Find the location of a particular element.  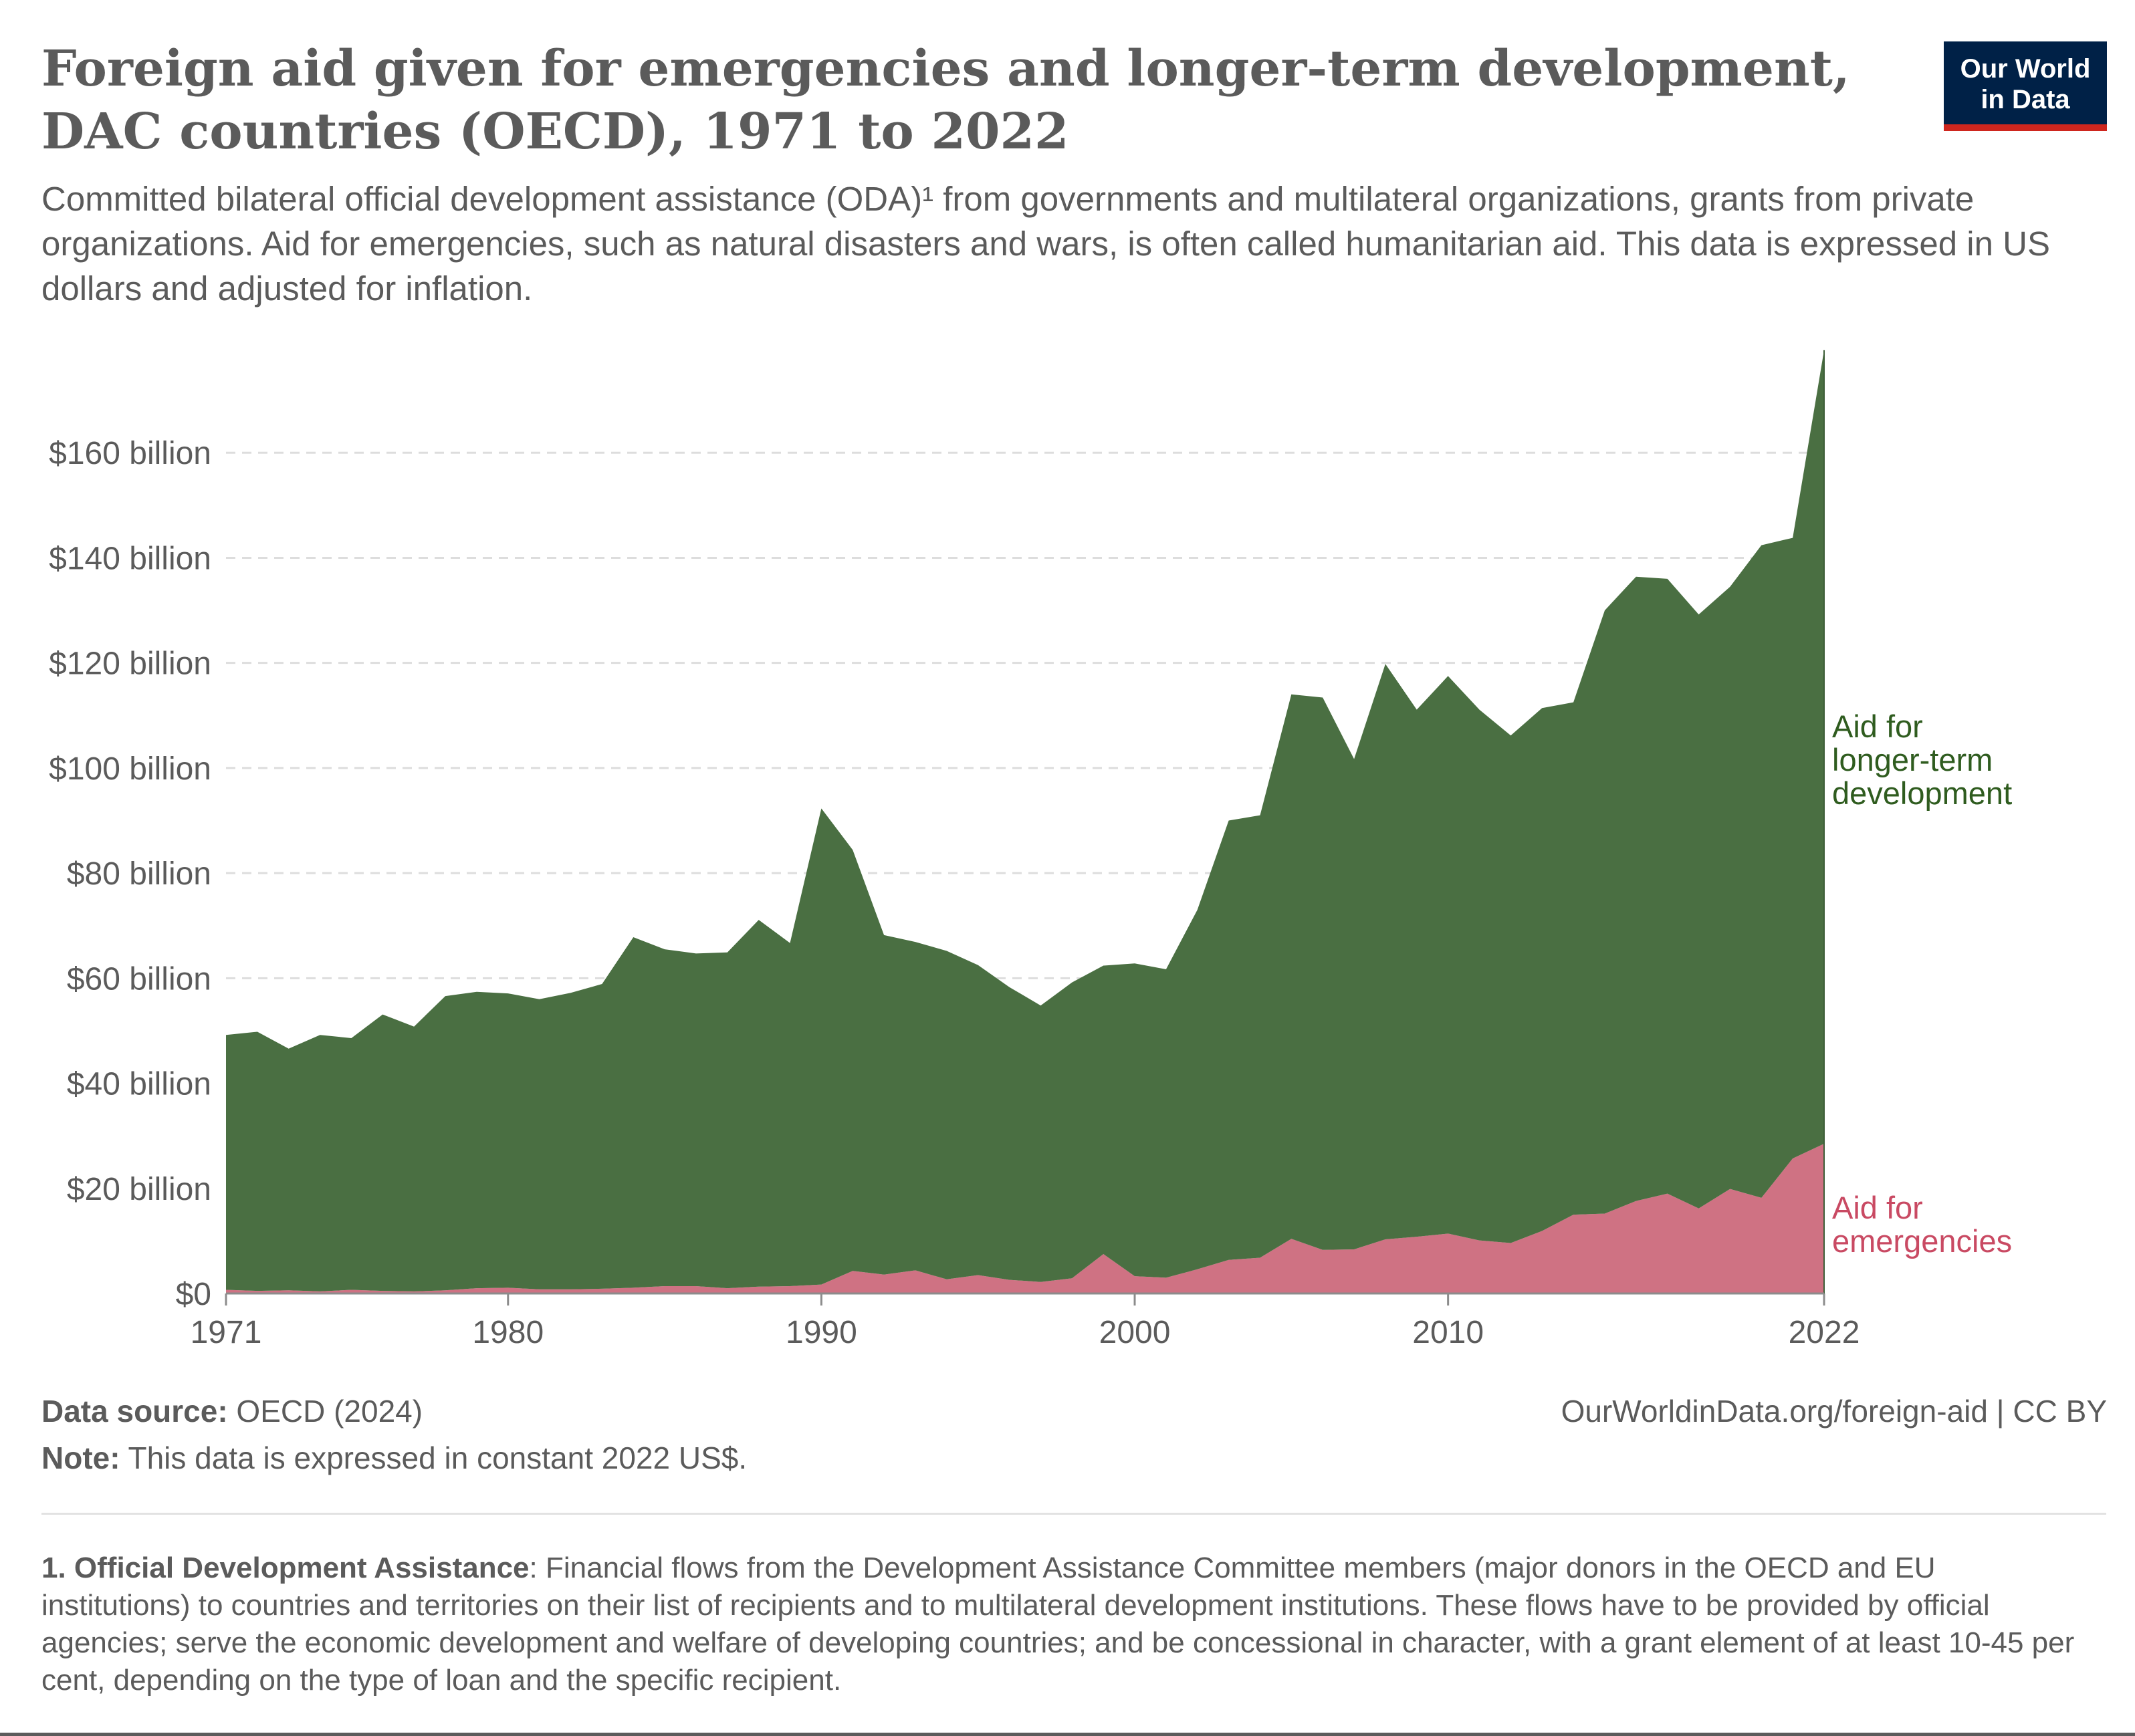

data-source-value: OECD (2024) is located at coordinates (325, 1411).